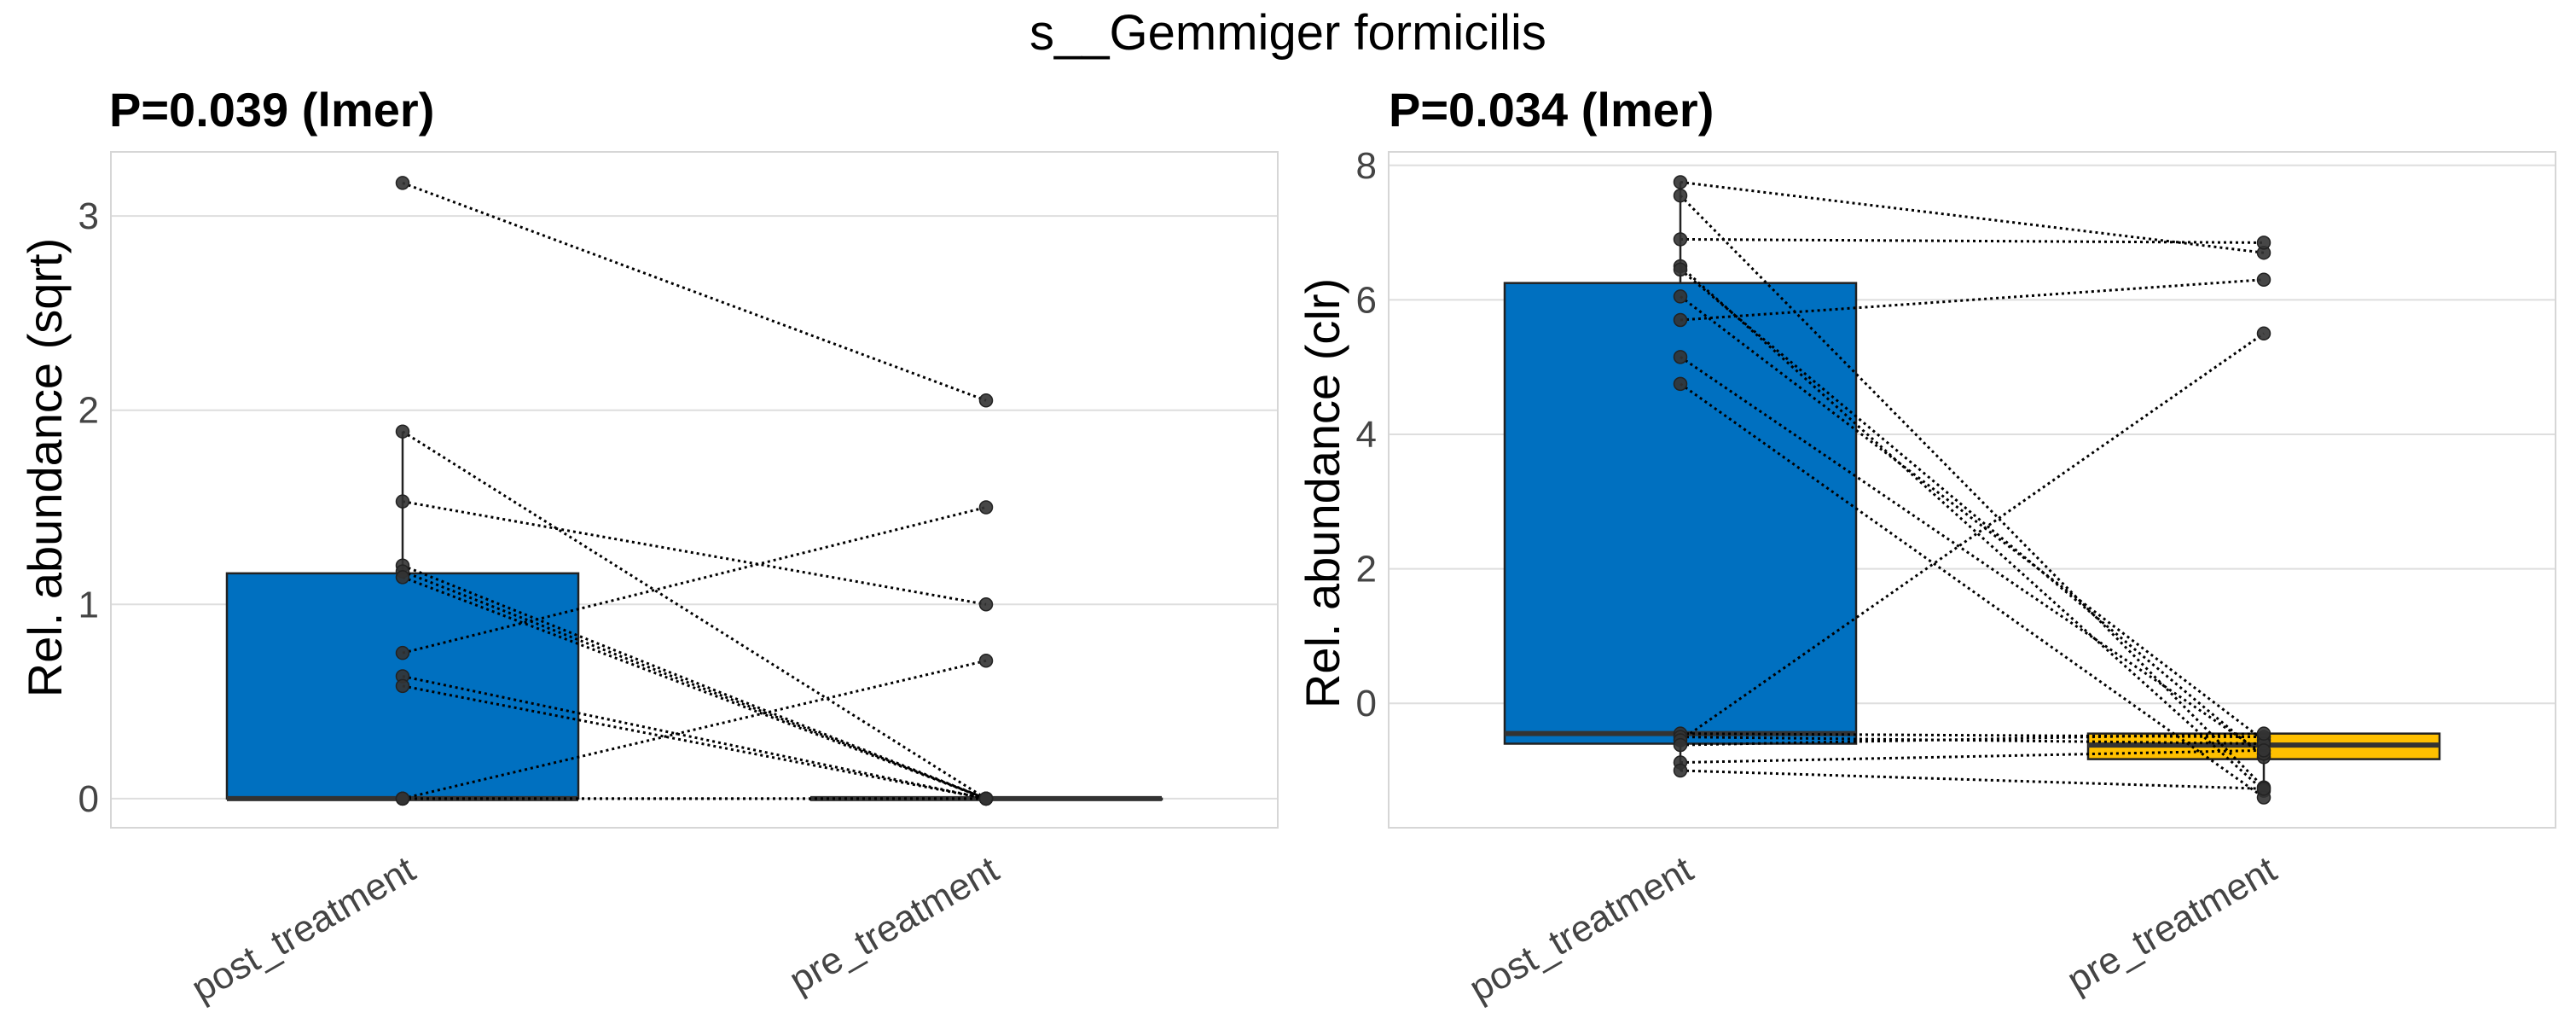 The image size is (2576, 1024). I want to click on right-pair-lines, so click(1972, 490).